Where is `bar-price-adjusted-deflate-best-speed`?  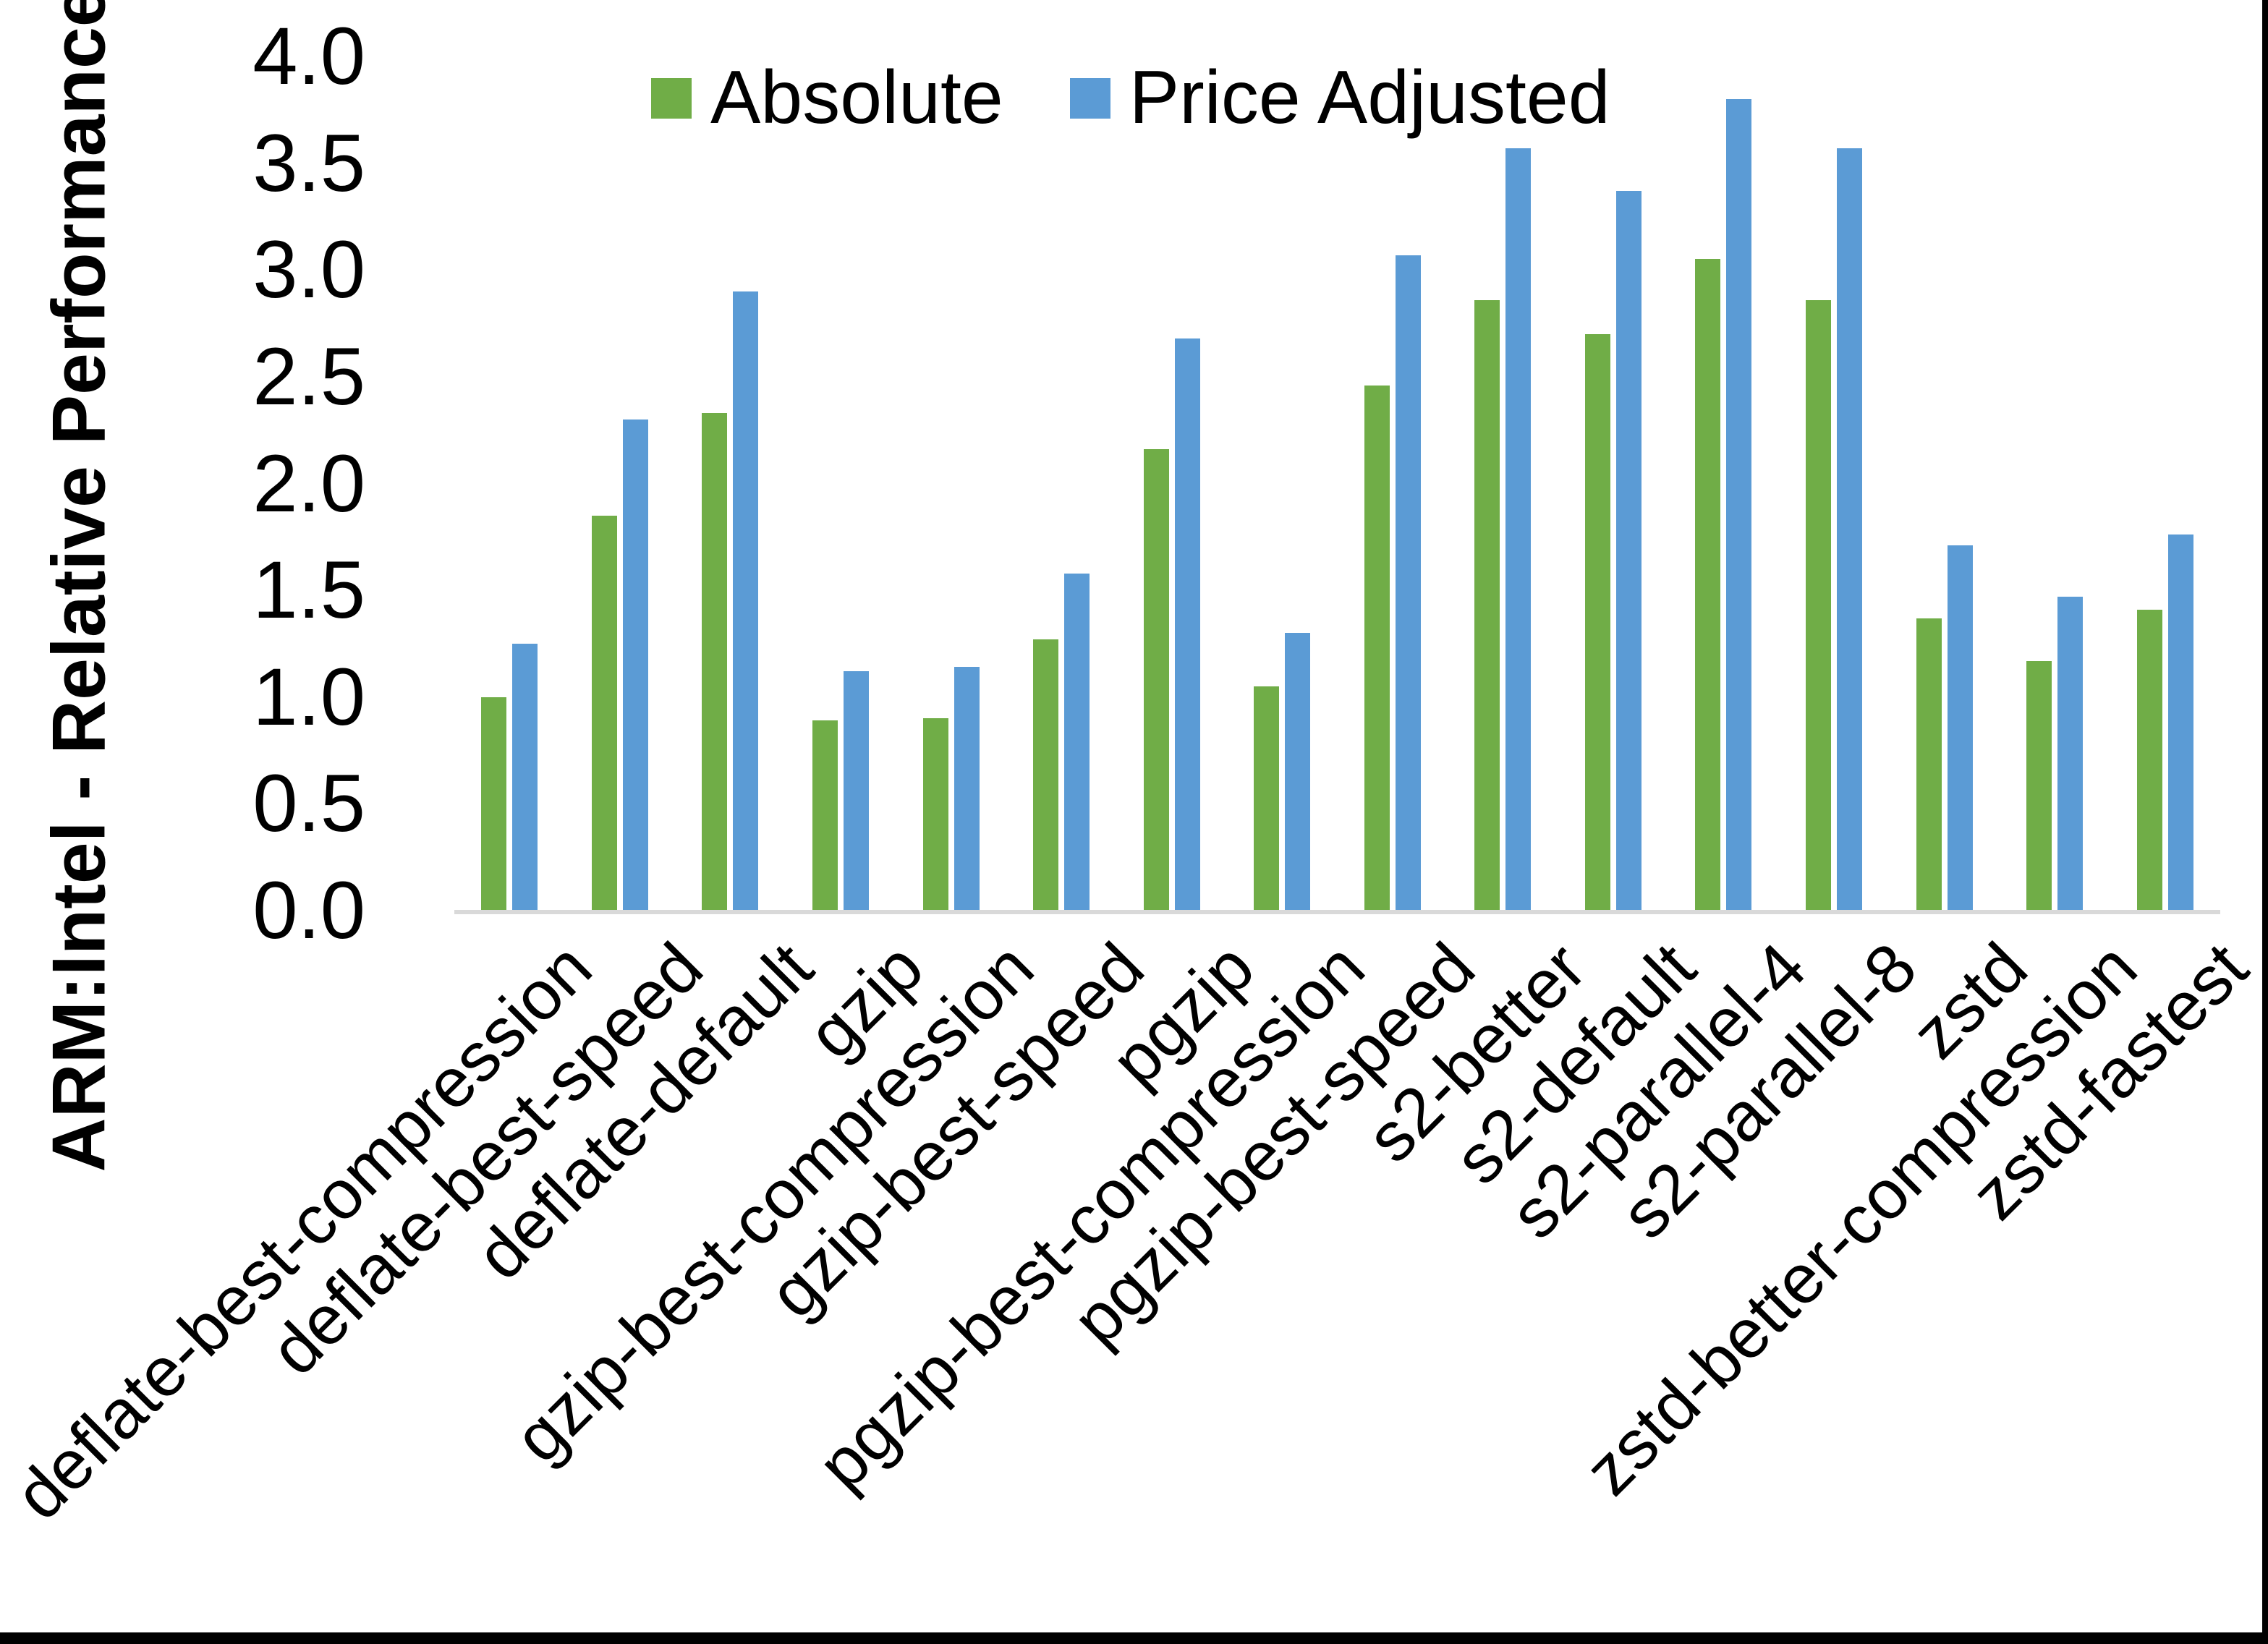
bar-price-adjusted-deflate-best-speed is located at coordinates (635, 665).